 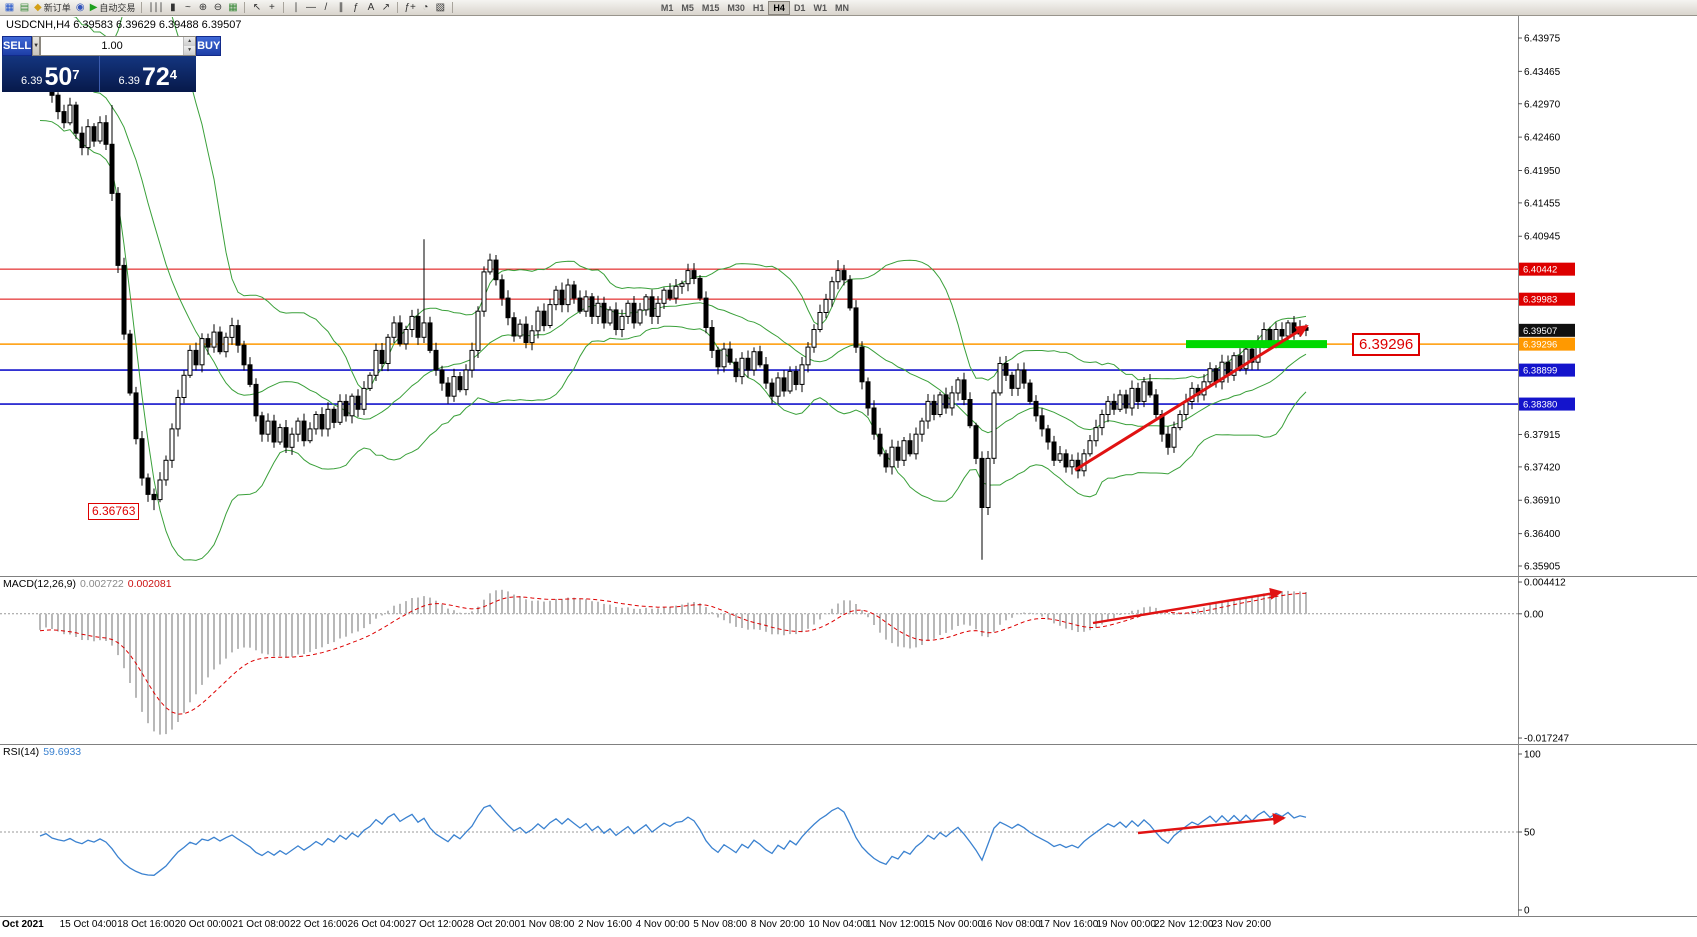 I want to click on auto-trading-button: ▶ 自动交易, so click(x=113, y=8).